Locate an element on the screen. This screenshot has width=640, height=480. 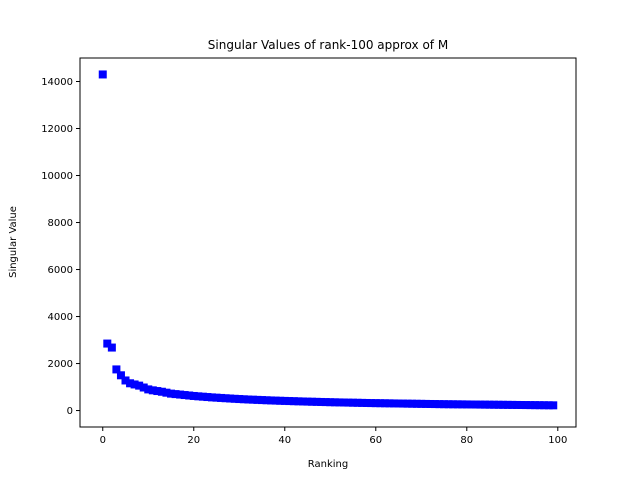
y-tick-label: 2000 is located at coordinates (60, 364).